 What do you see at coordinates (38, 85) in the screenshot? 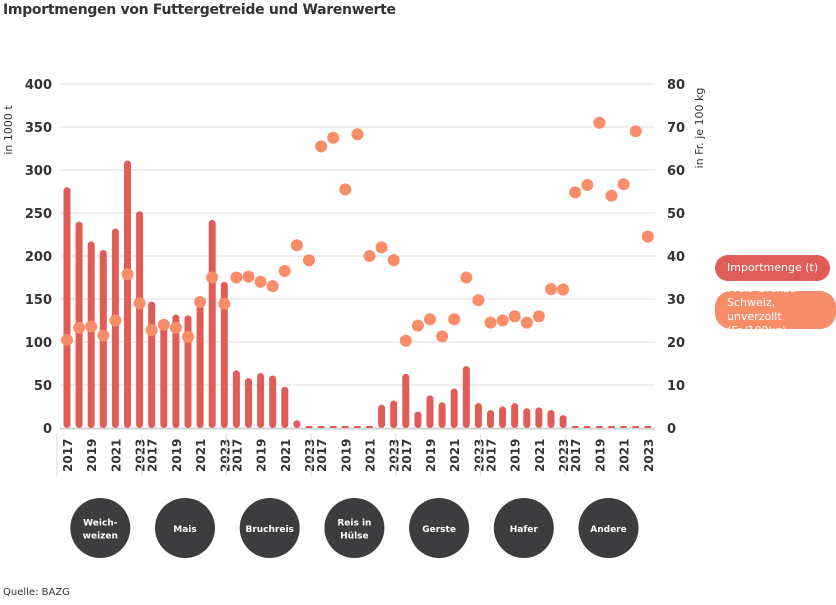
I see `left-axis-tick-label: 400` at bounding box center [38, 85].